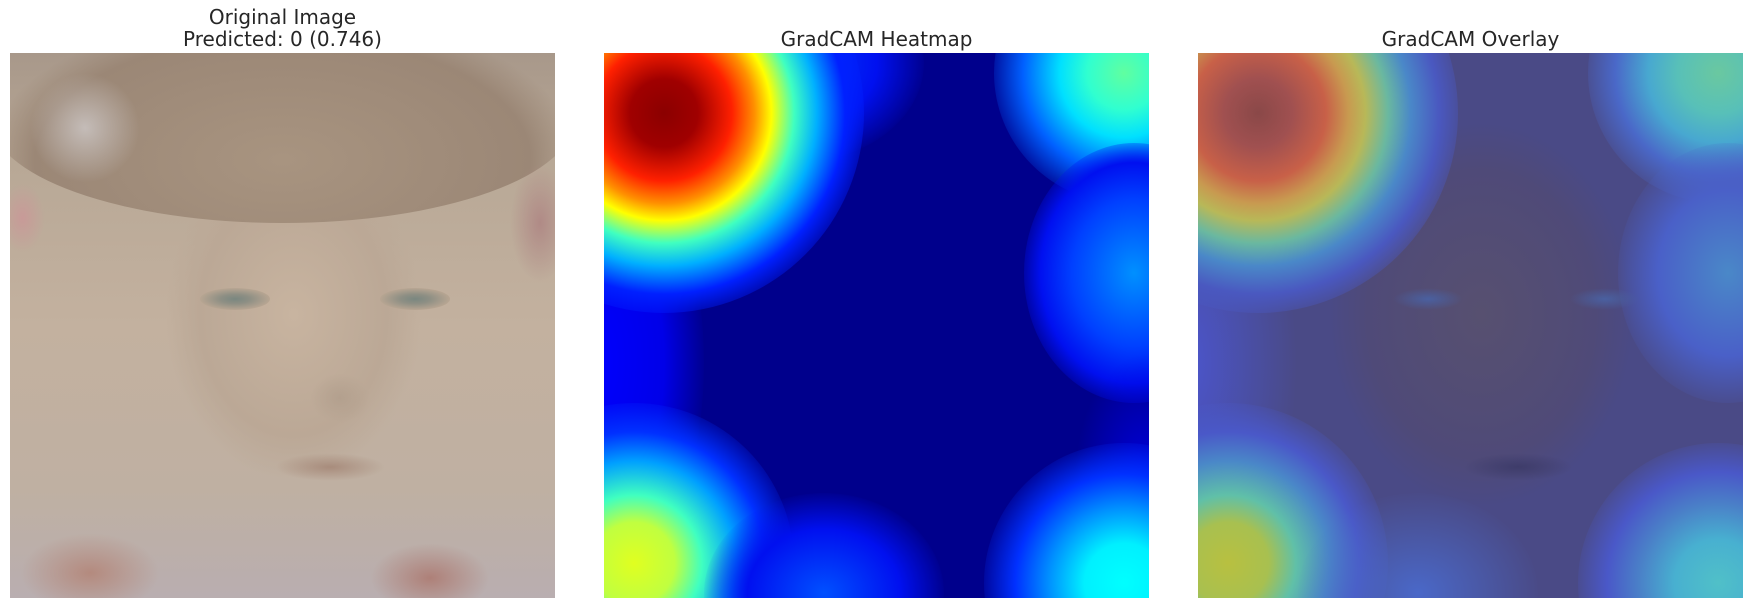  I want to click on prediction-label: Predicted: 0 (0.746), so click(282, 39).